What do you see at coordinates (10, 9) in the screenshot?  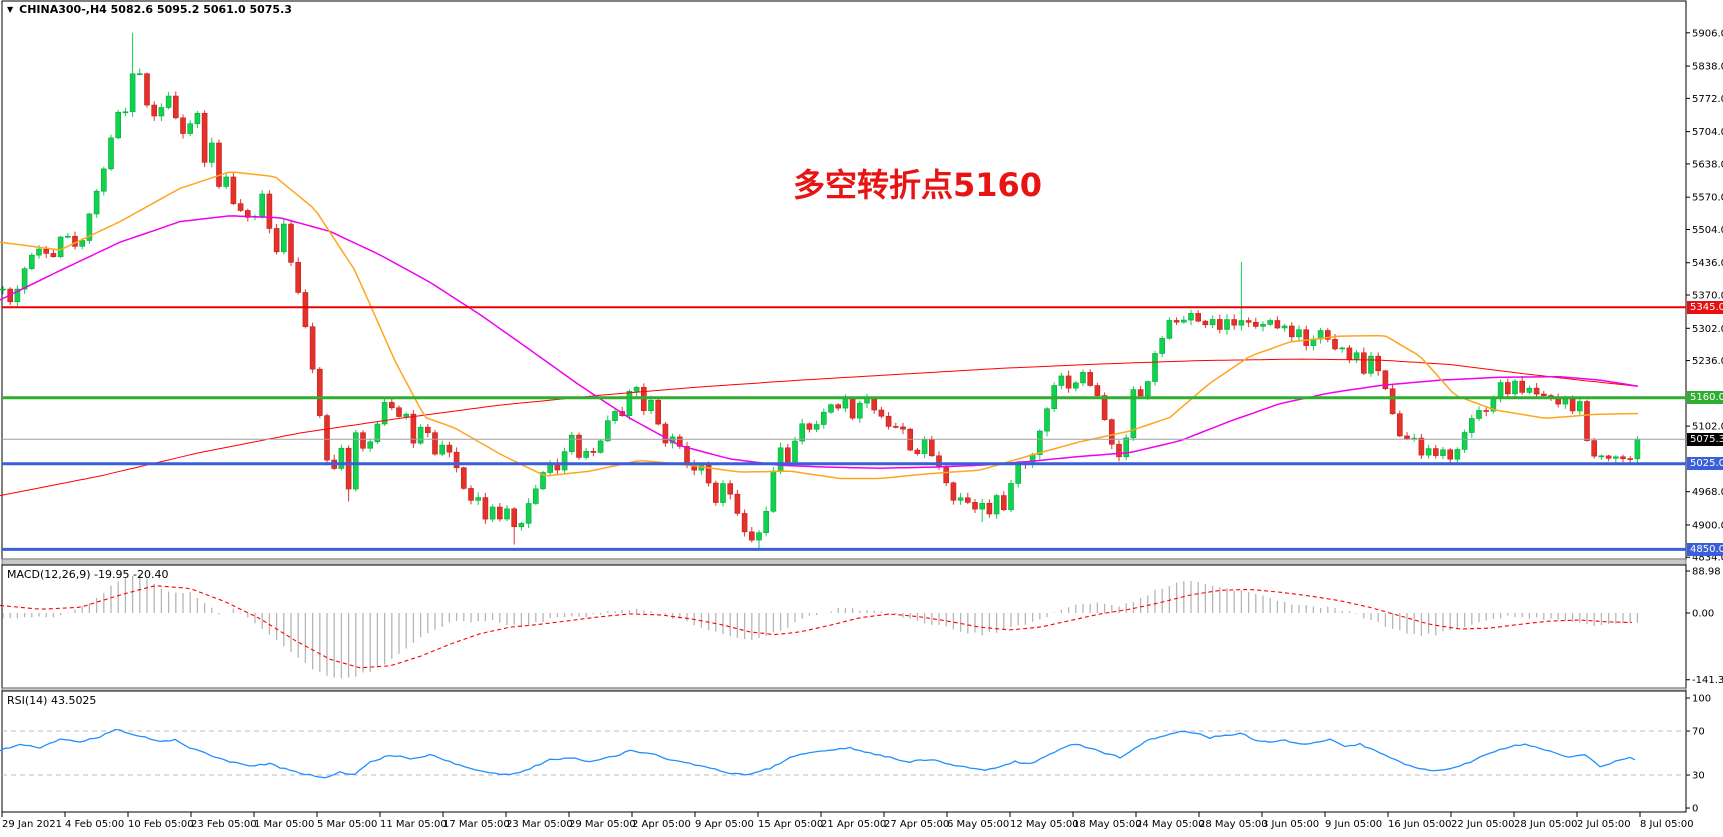 I see `symbol-dropdown-icon: ▼` at bounding box center [10, 9].